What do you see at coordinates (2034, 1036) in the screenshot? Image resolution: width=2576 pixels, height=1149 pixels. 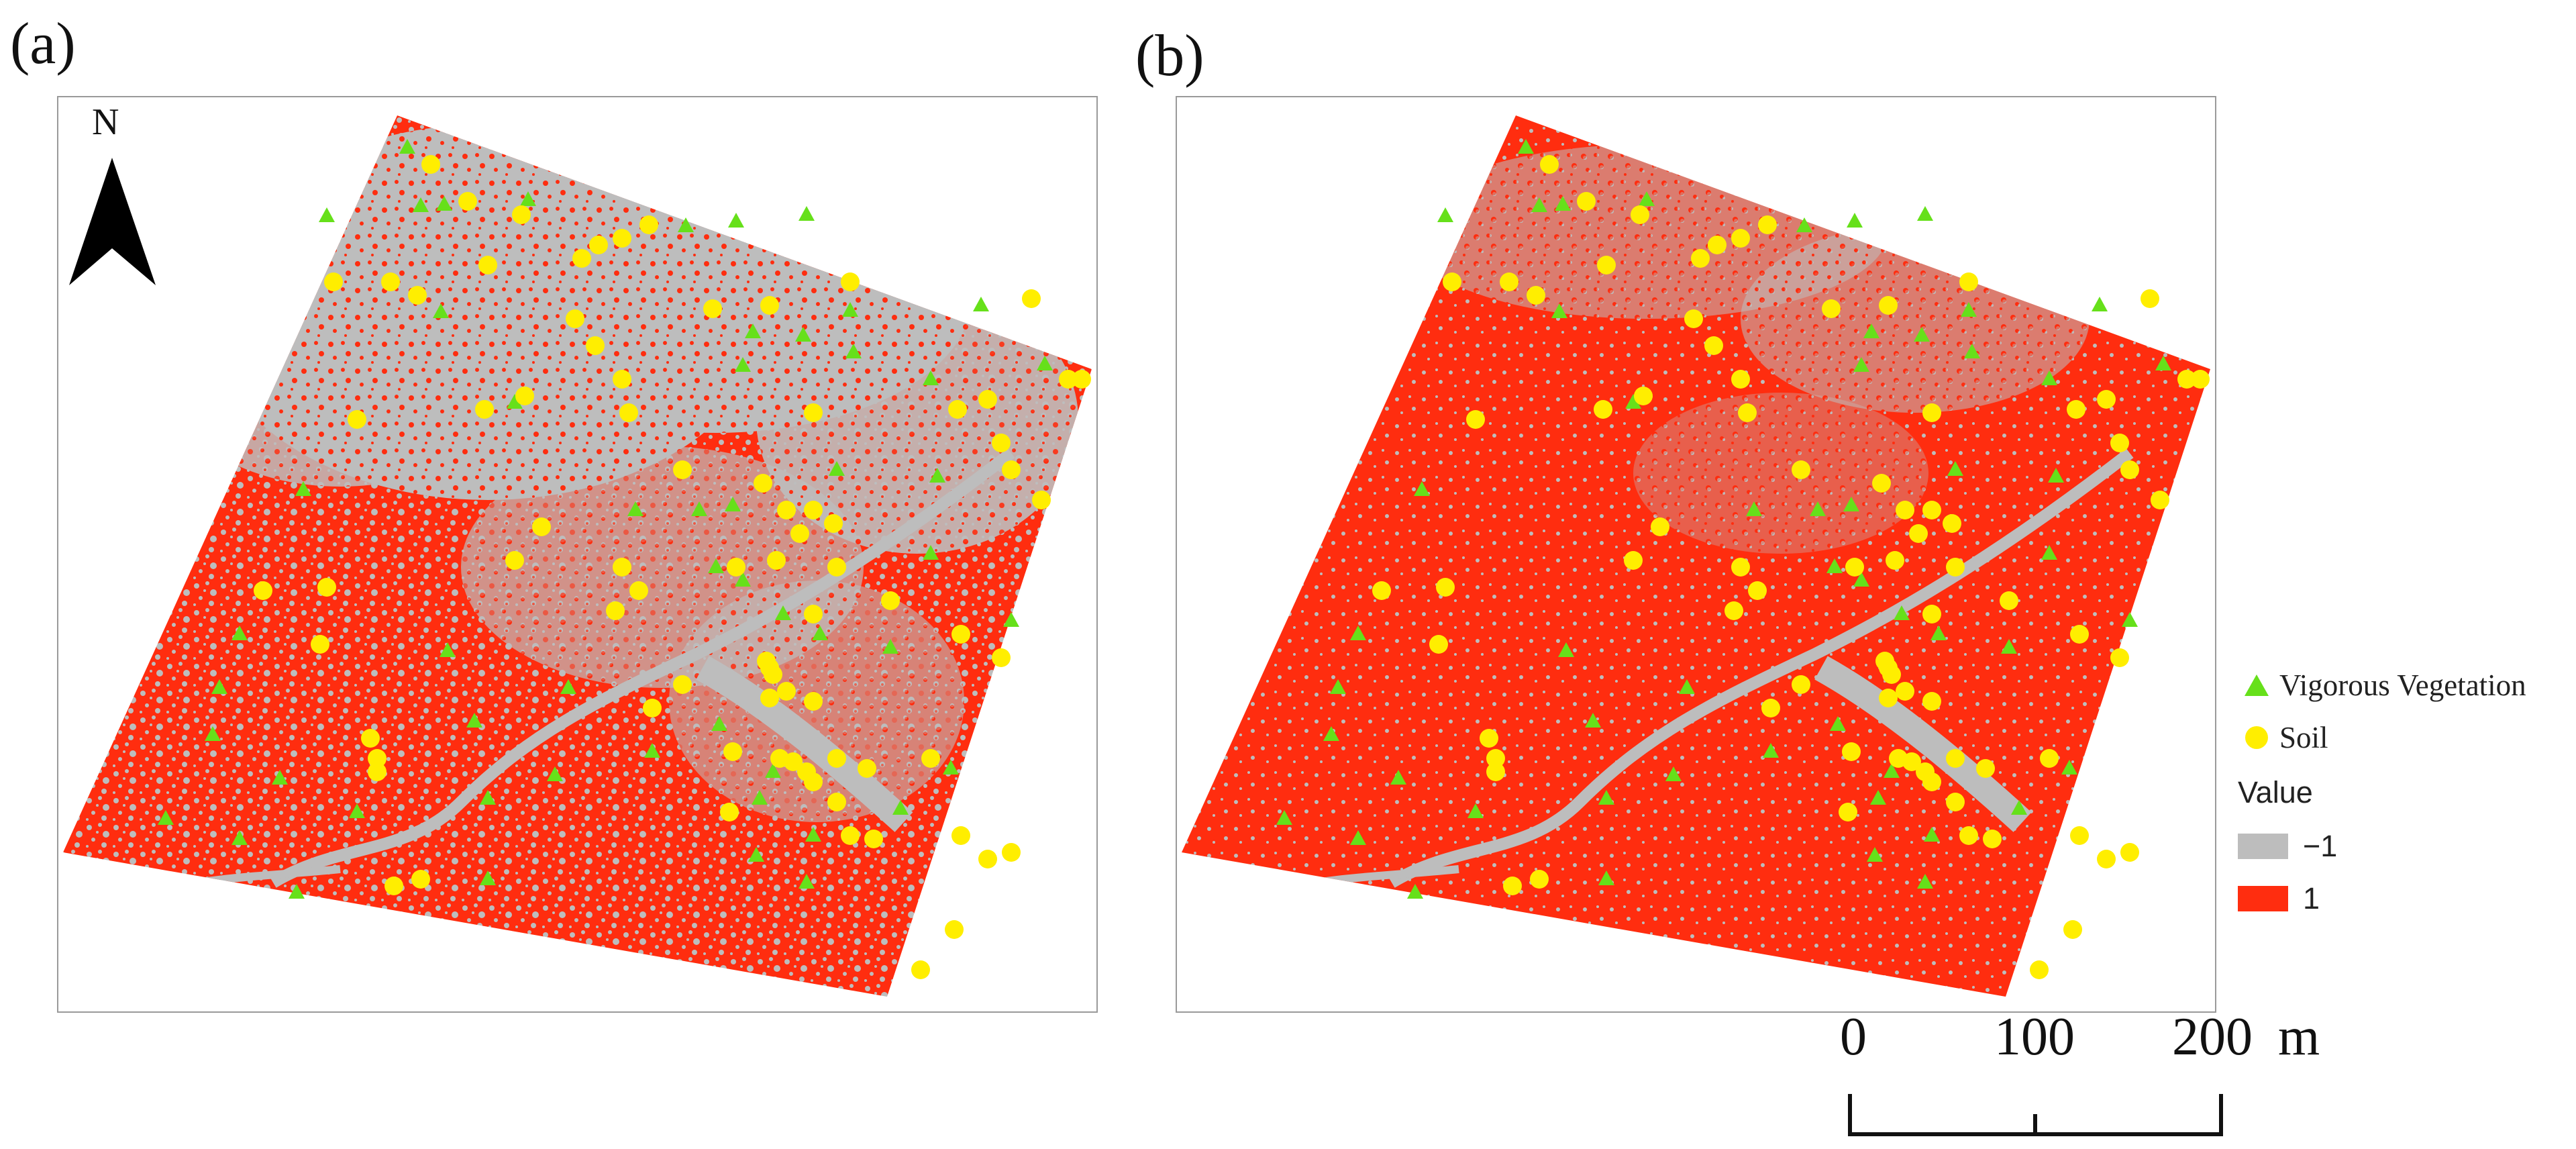 I see `scale-tick-100: 100` at bounding box center [2034, 1036].